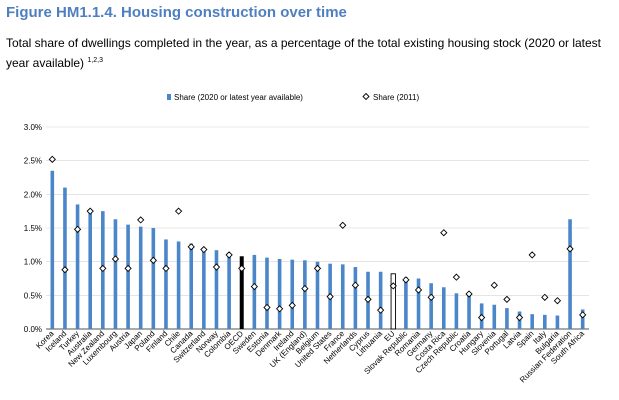 The height and width of the screenshot is (400, 619). What do you see at coordinates (77, 266) in the screenshot?
I see `bar-turkey` at bounding box center [77, 266].